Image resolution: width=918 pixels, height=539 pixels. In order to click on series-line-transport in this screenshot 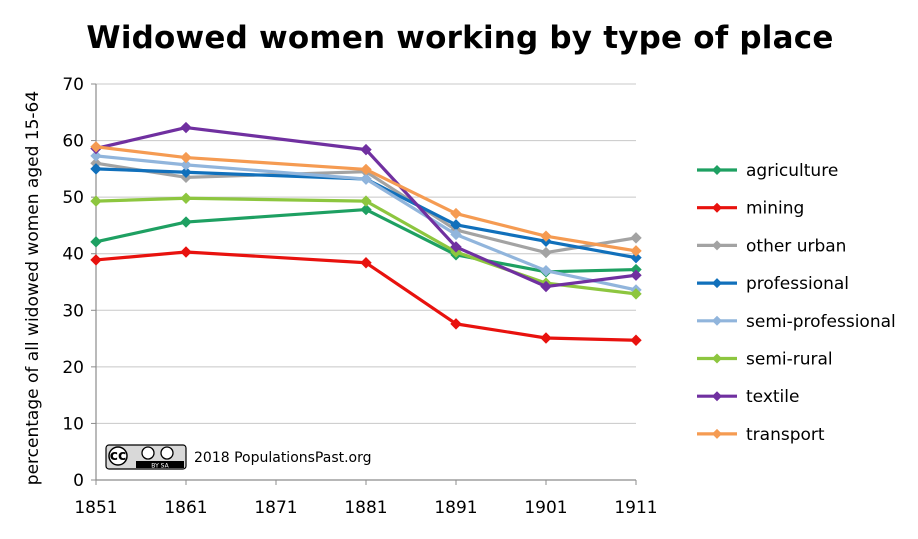, I will do `click(366, 199)`.